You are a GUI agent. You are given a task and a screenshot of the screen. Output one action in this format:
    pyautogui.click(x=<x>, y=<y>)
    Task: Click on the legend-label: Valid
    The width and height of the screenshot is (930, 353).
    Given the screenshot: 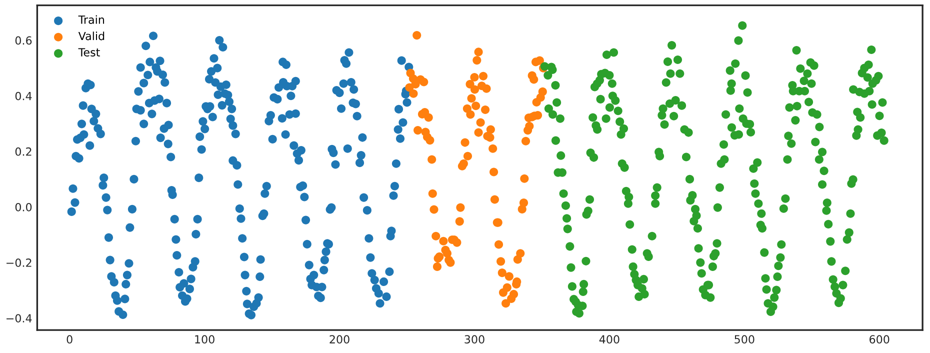 What is the action you would take?
    pyautogui.click(x=91, y=36)
    